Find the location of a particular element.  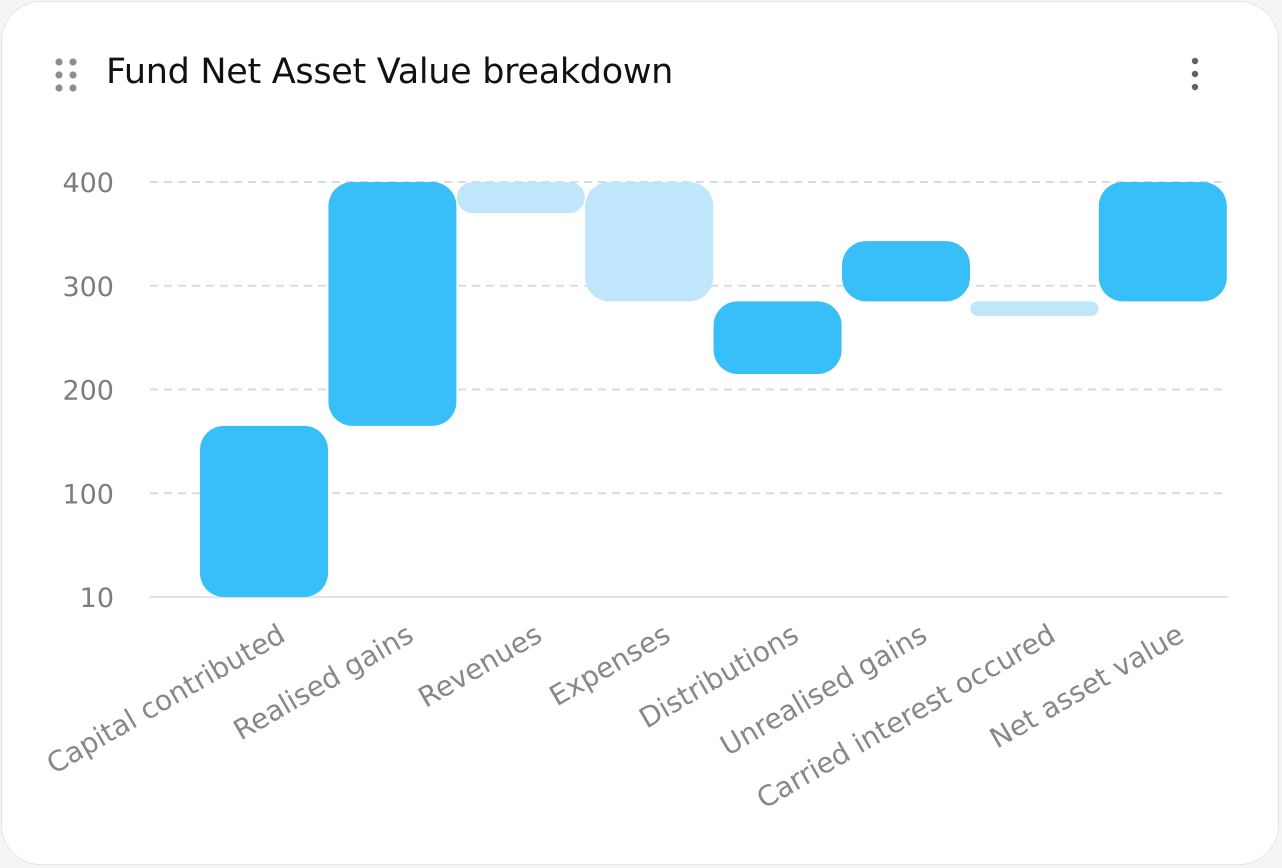

y-tick-label: 10 is located at coordinates (97, 598).